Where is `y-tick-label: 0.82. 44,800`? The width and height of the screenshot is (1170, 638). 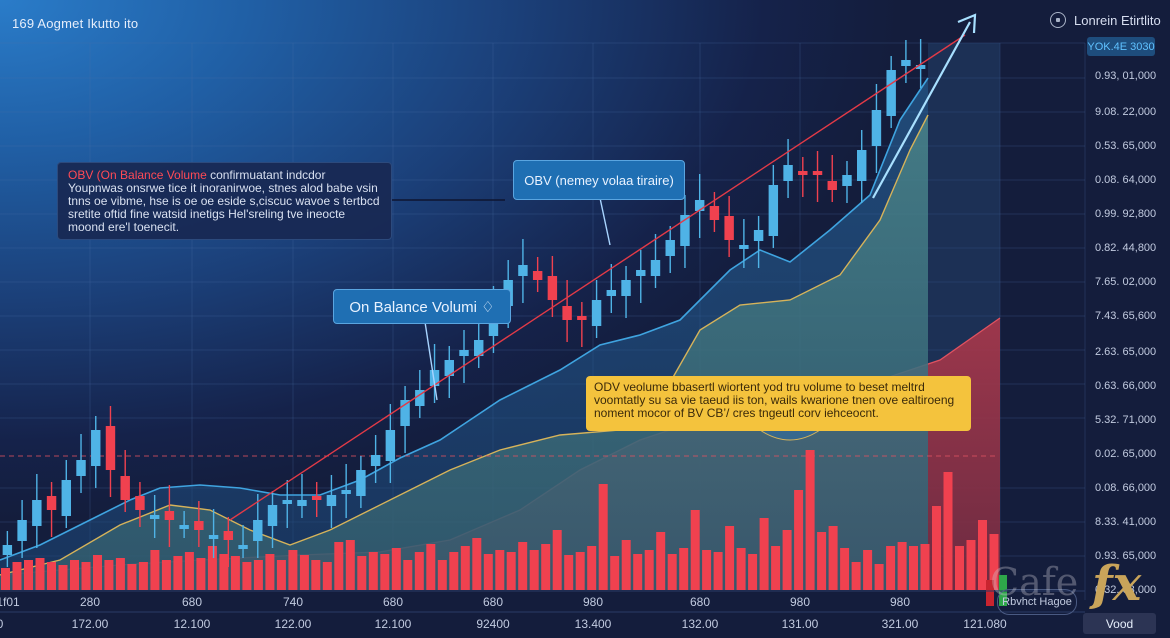
y-tick-label: 0.82. 44,800 is located at coordinates (1126, 248).